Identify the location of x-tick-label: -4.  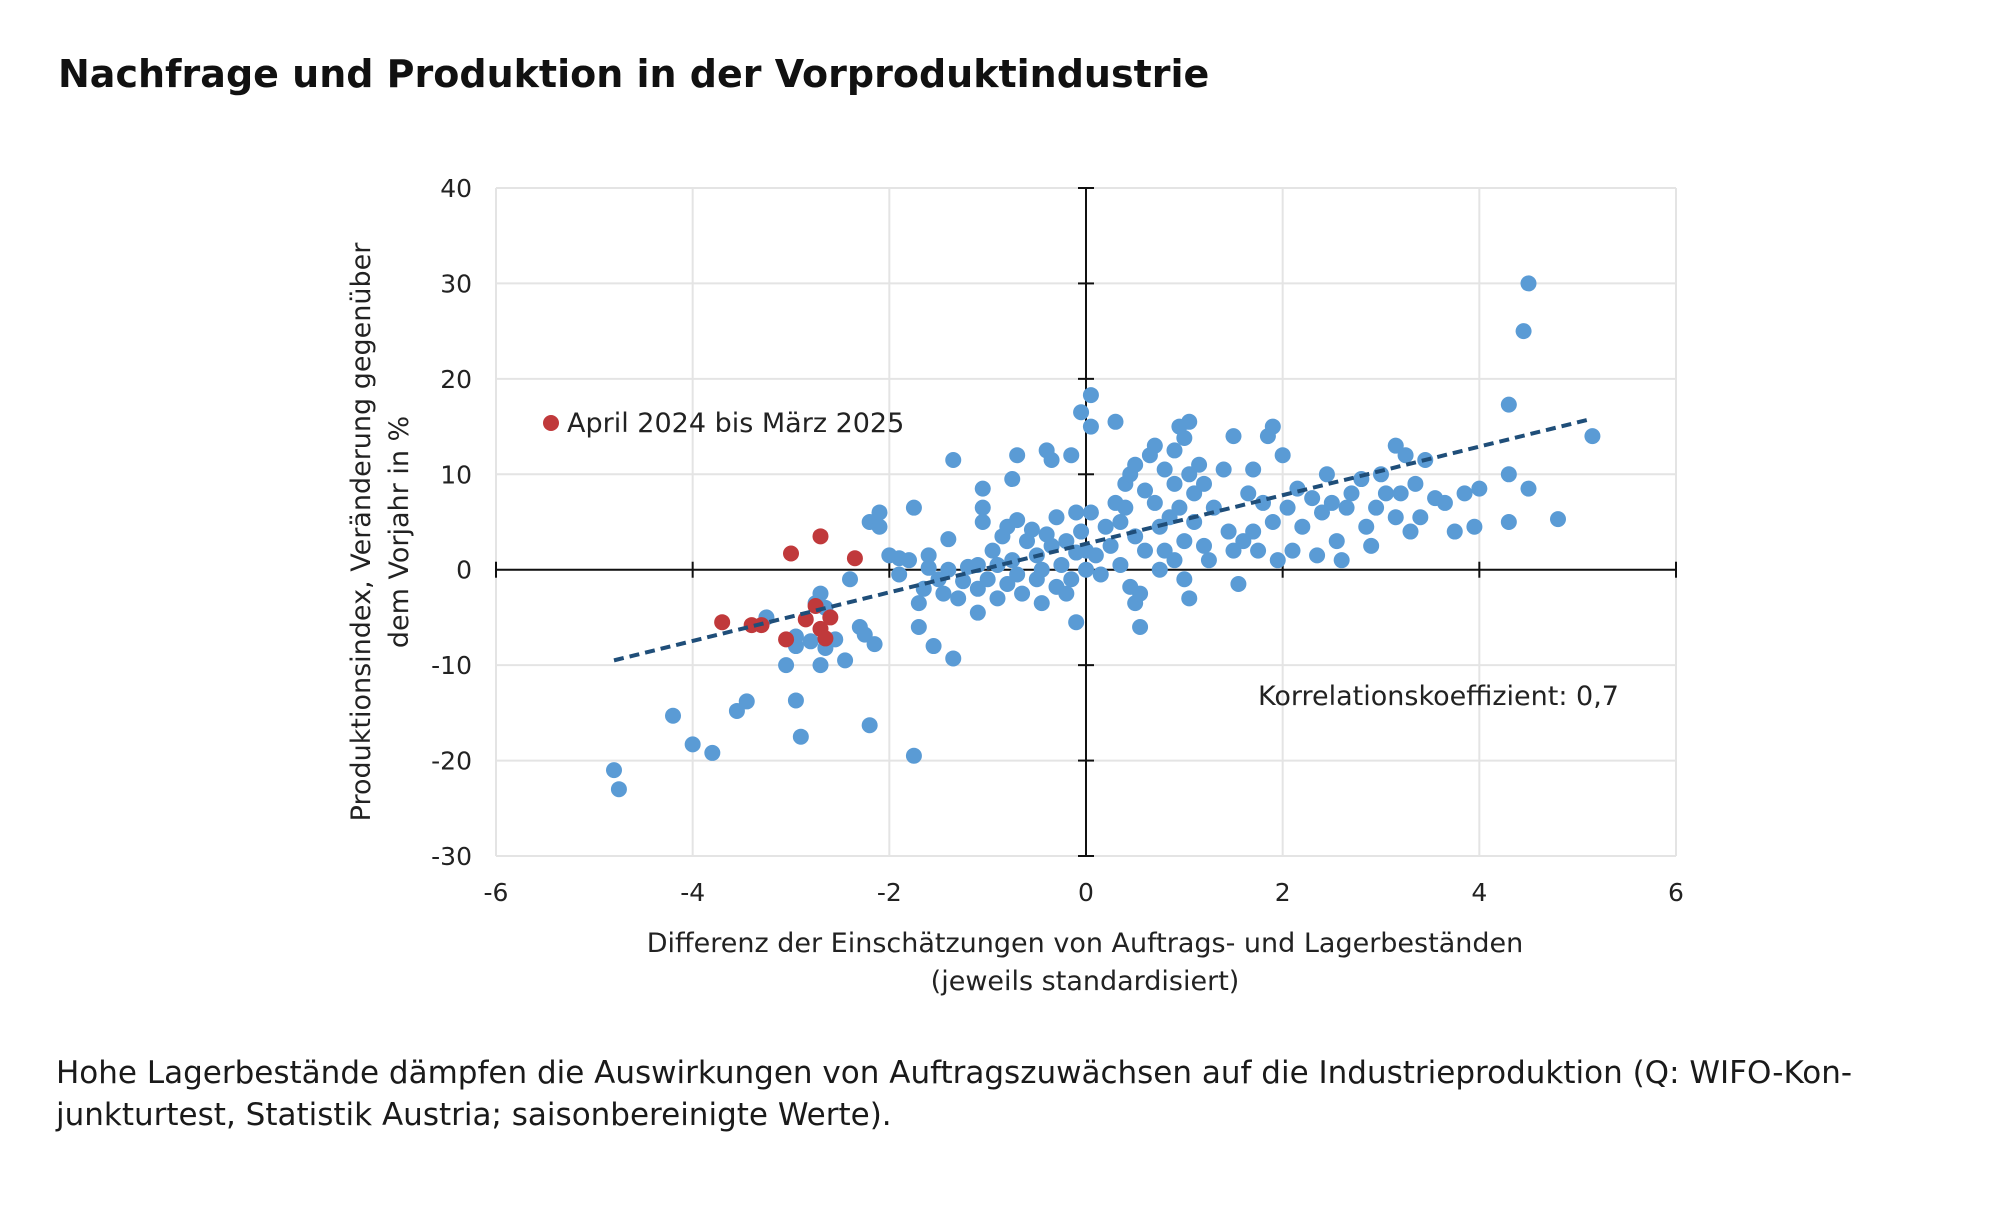
(692, 892).